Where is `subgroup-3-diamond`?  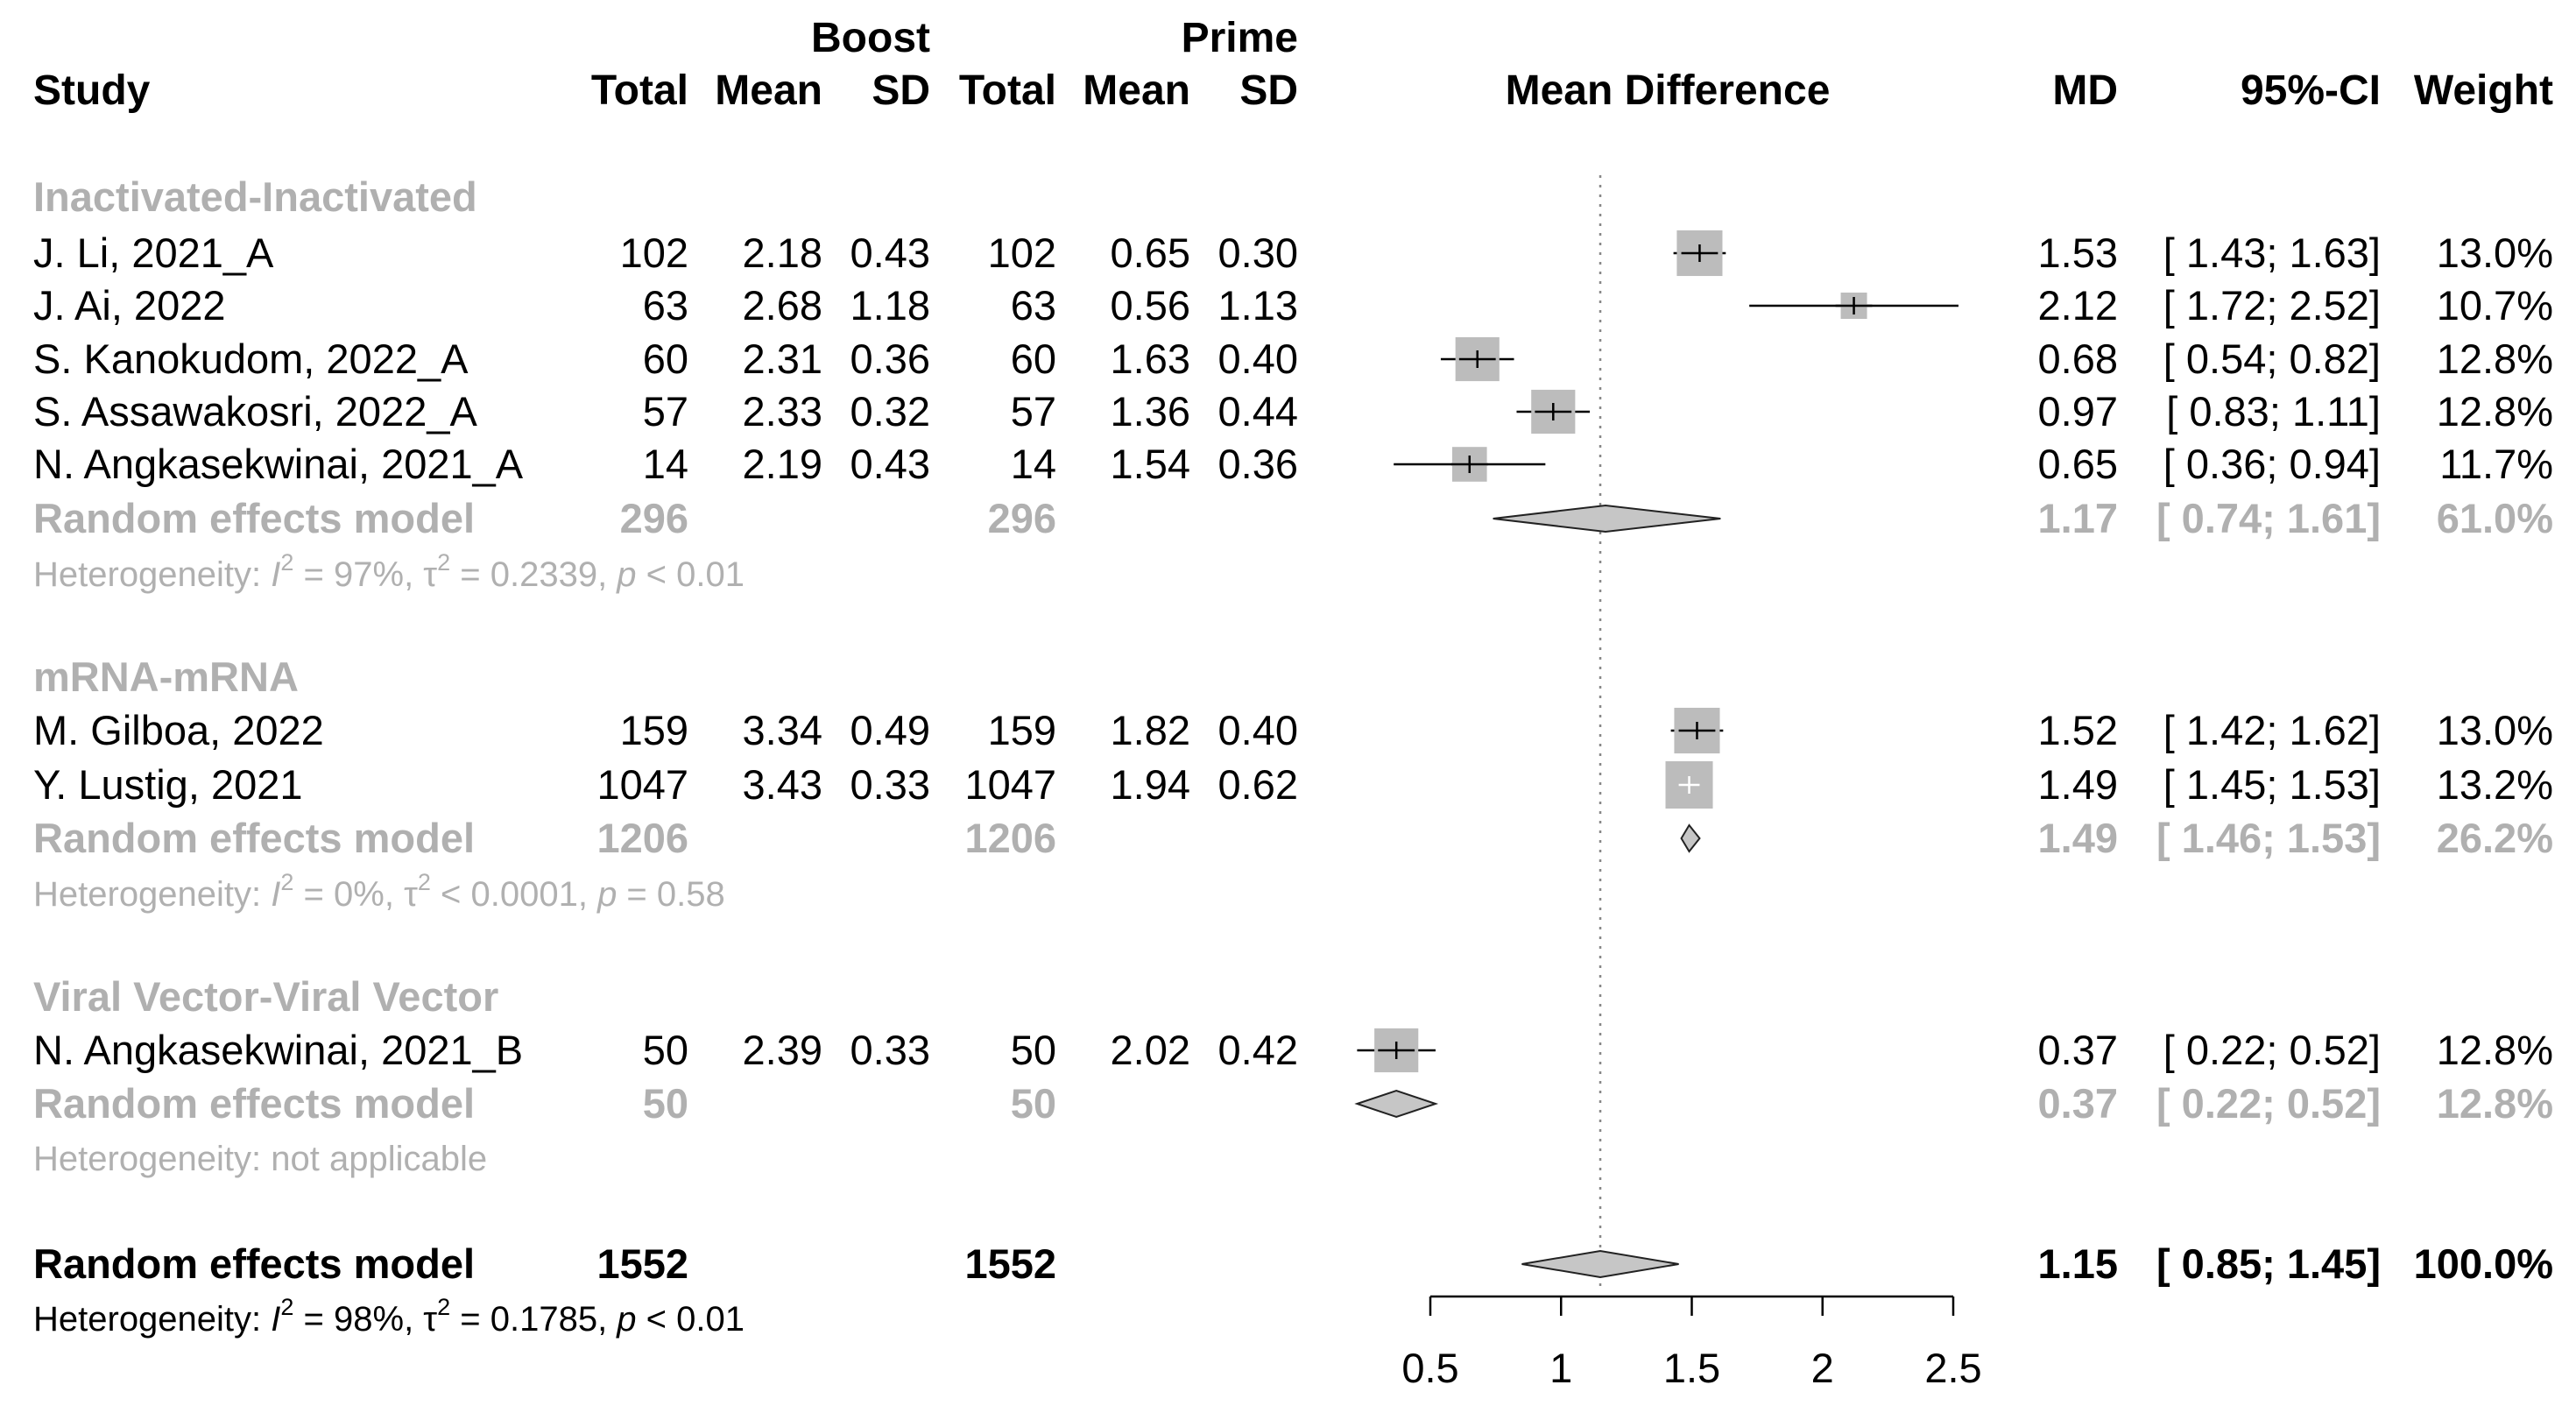
subgroup-3-diamond is located at coordinates (1396, 1104).